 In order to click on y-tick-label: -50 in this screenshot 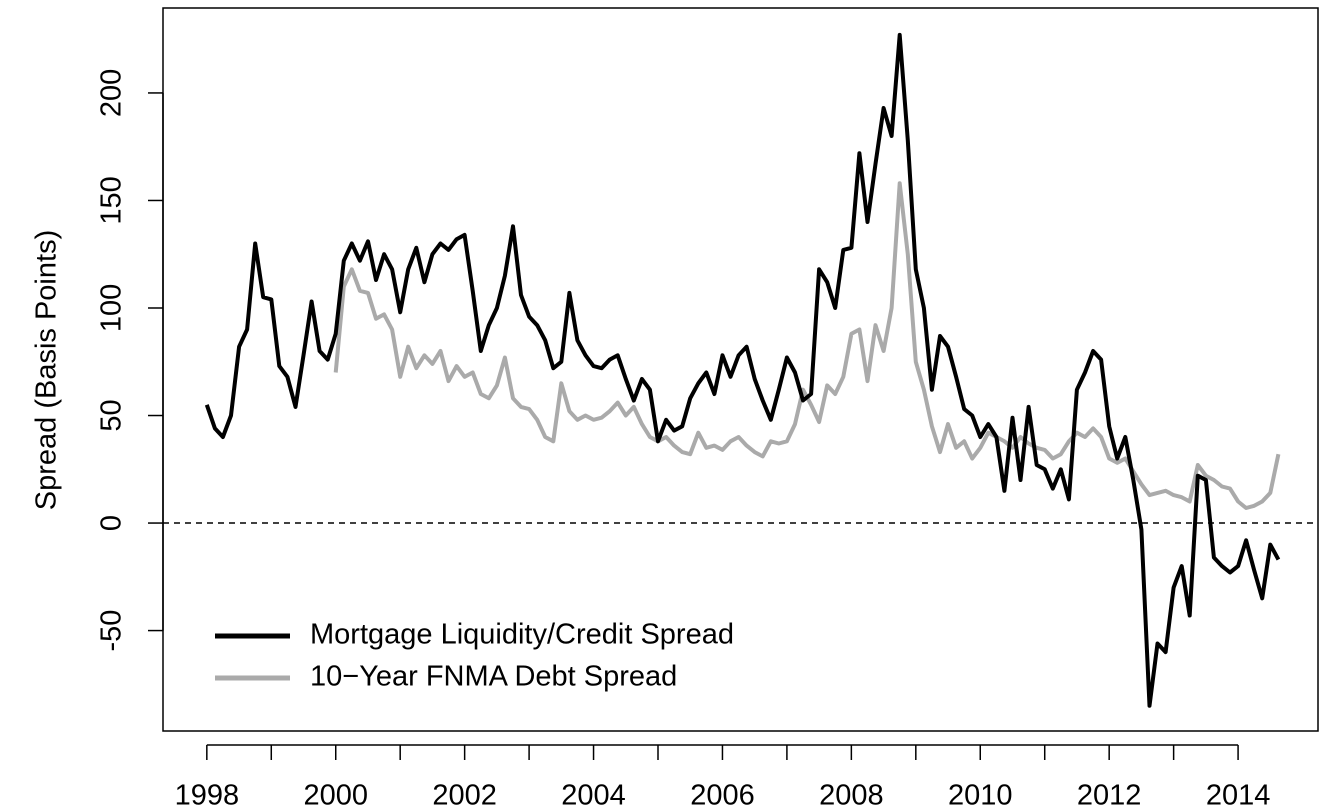, I will do `click(112, 631)`.